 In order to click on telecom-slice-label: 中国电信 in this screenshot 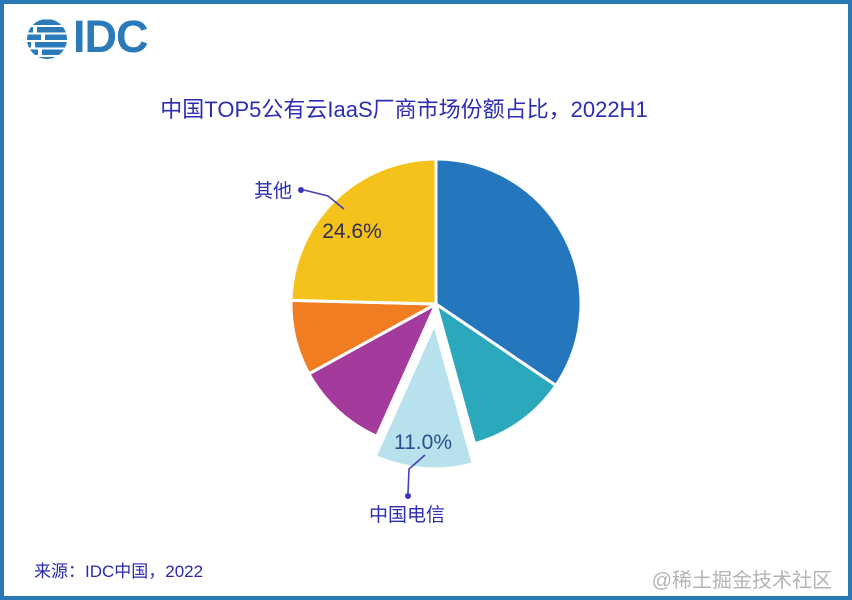, I will do `click(407, 515)`.